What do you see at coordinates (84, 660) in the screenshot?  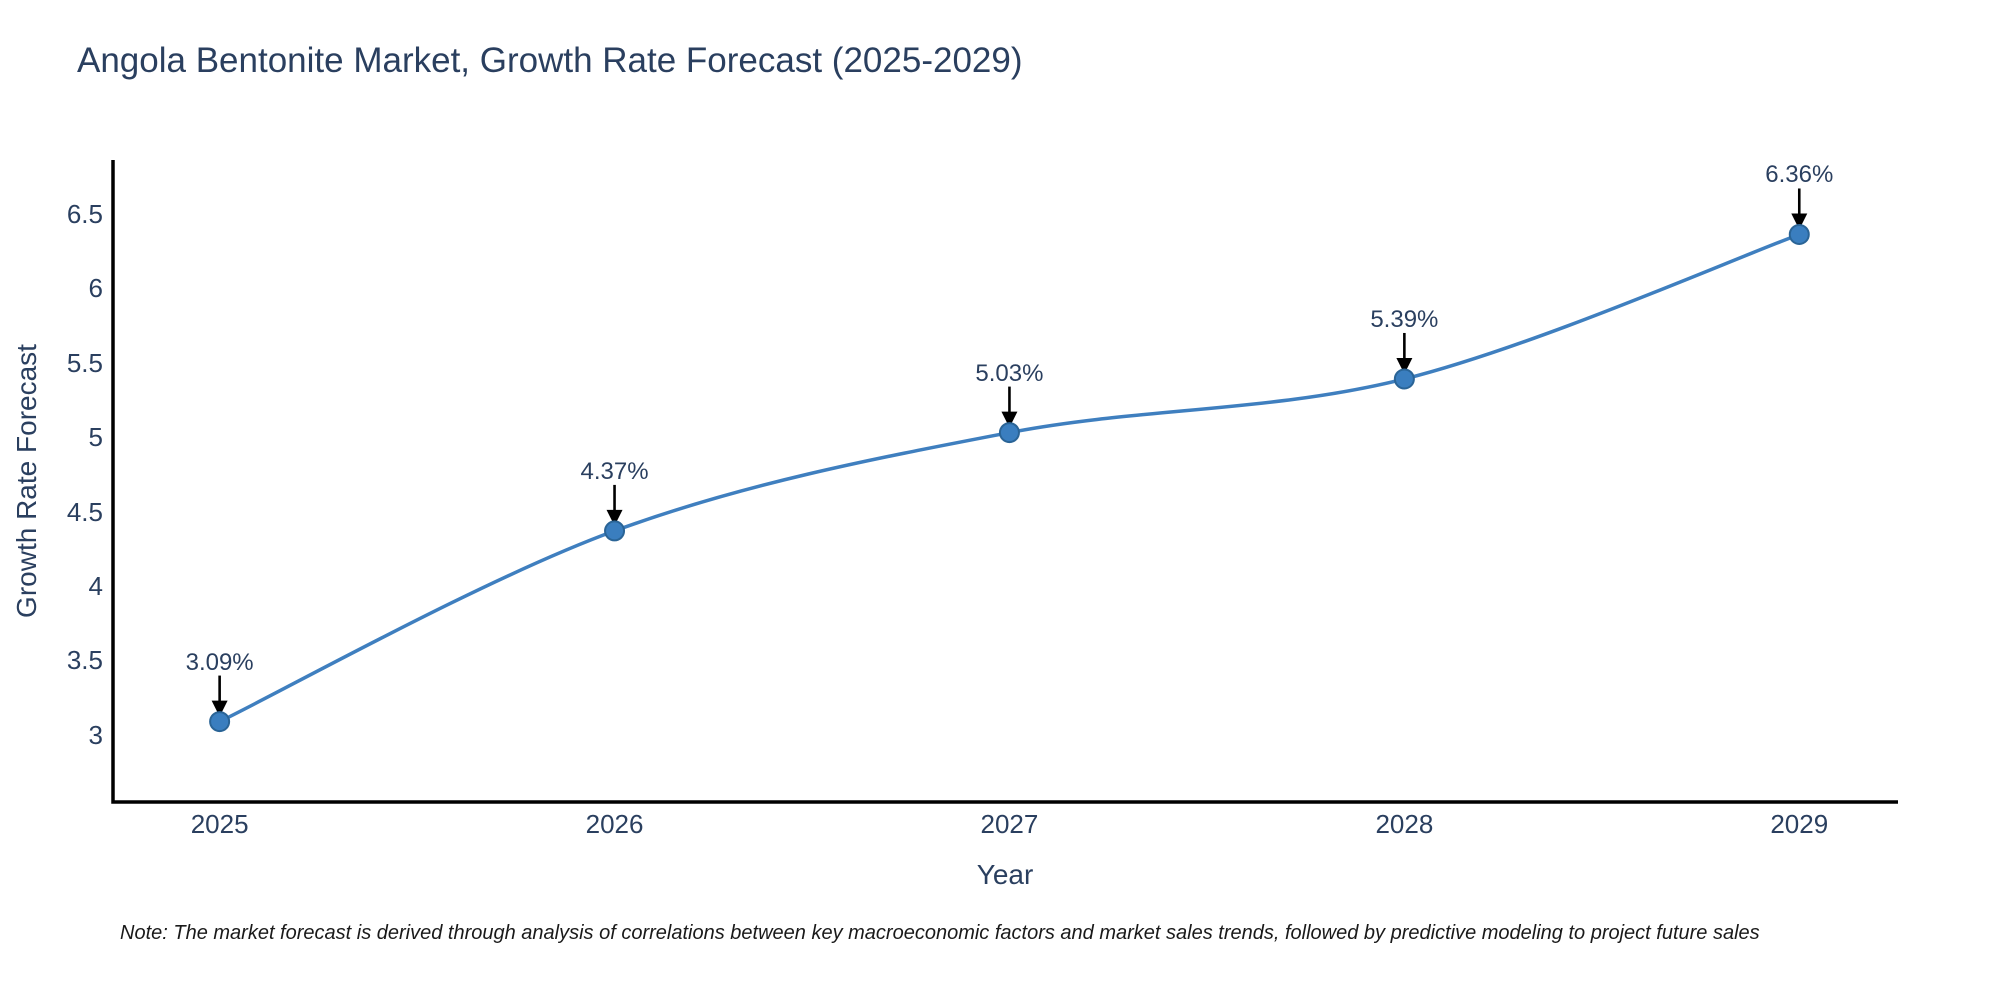 I see `y-tick-label: 3.5` at bounding box center [84, 660].